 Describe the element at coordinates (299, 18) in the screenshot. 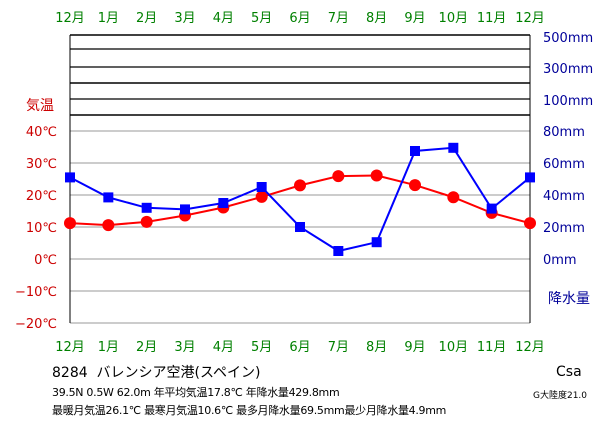

I see `month-label-top: 6月` at that location.